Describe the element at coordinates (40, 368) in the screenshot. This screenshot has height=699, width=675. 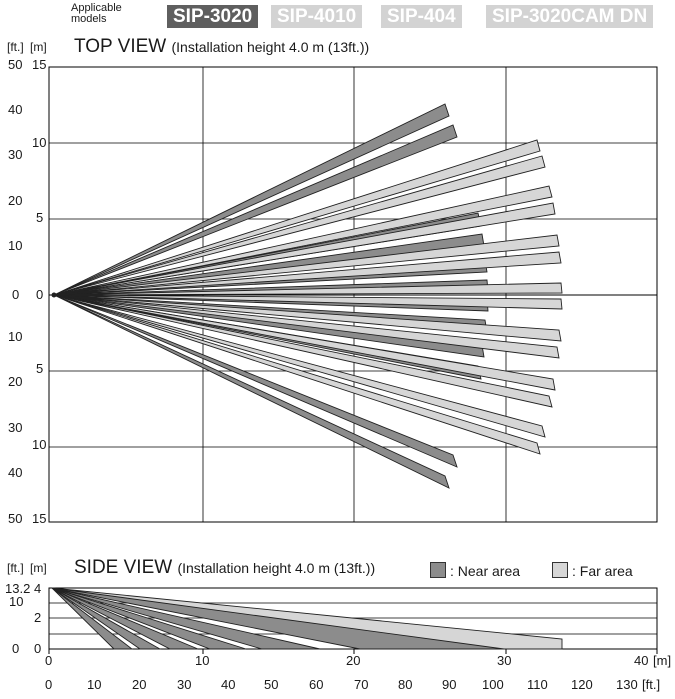
I see `top-y-m-5-bottom: 5` at that location.